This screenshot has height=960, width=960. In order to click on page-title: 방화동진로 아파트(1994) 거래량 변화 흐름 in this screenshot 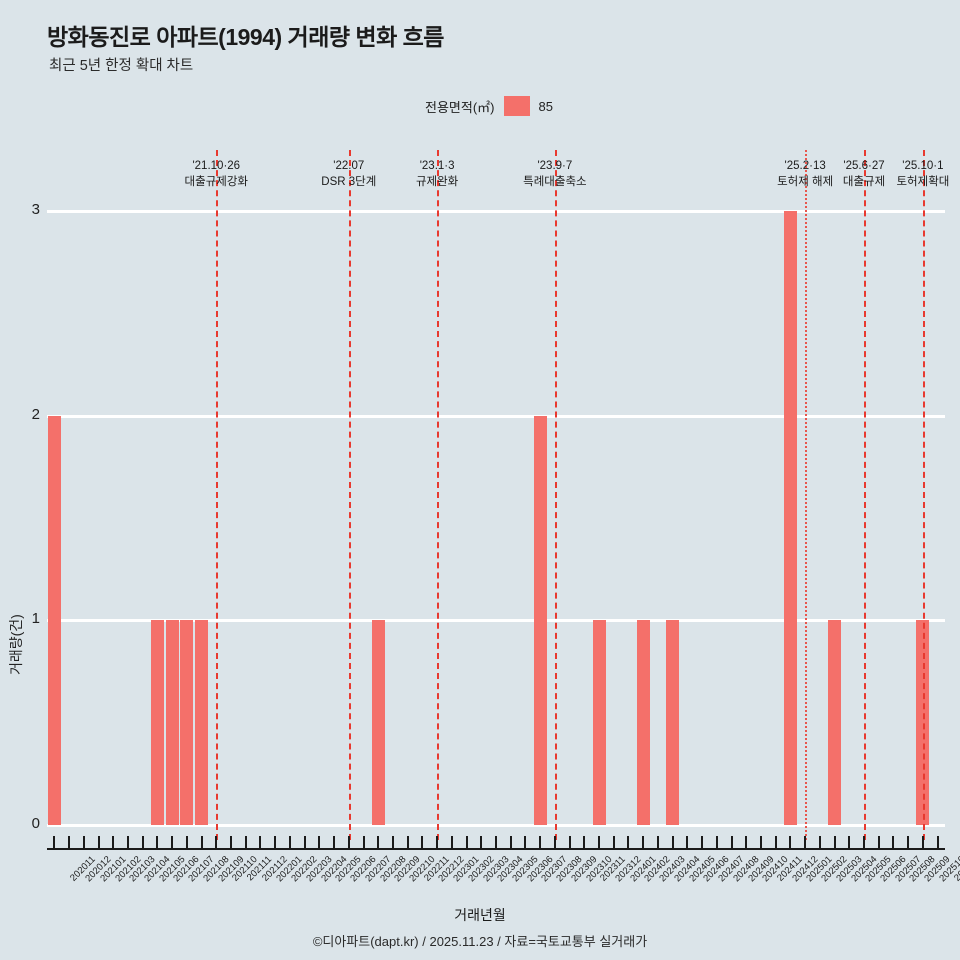, I will do `click(245, 37)`.